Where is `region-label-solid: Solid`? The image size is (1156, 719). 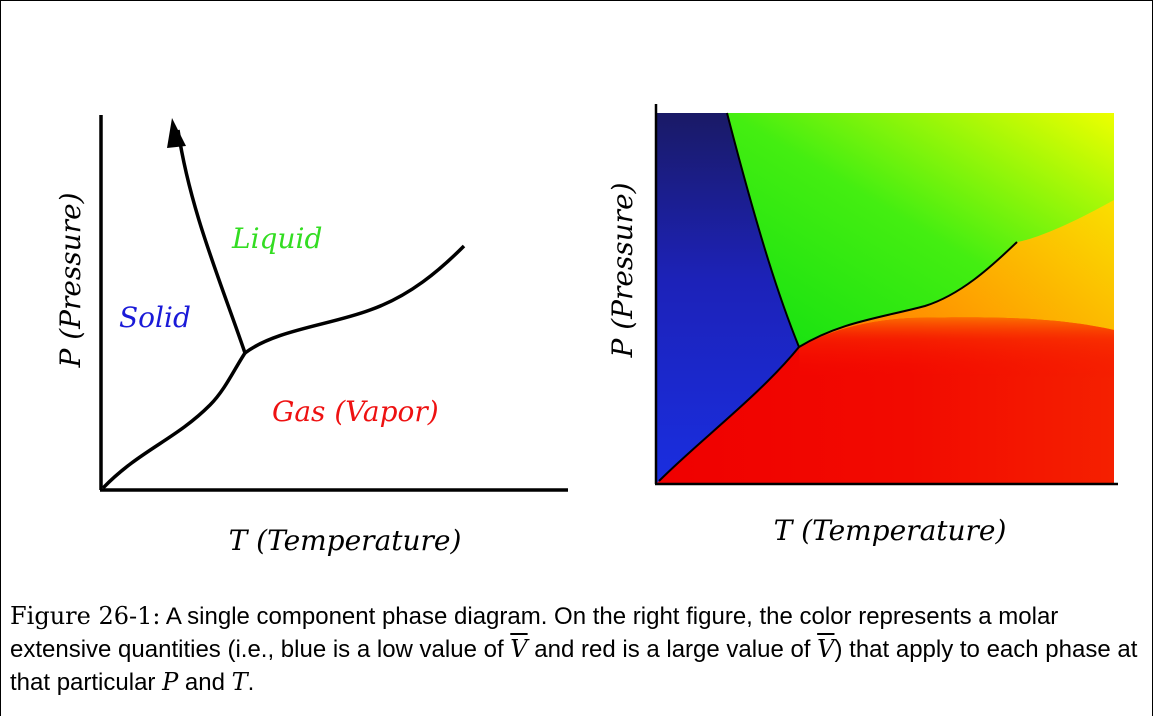
region-label-solid: Solid is located at coordinates (155, 317).